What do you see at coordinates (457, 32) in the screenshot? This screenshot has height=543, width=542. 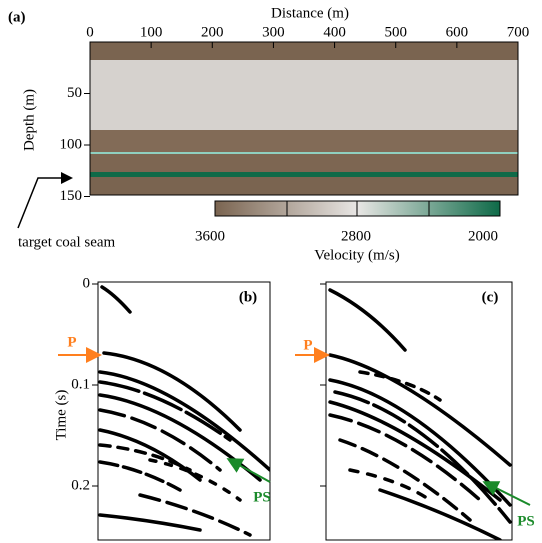 I see `x-tick-label: 600` at bounding box center [457, 32].